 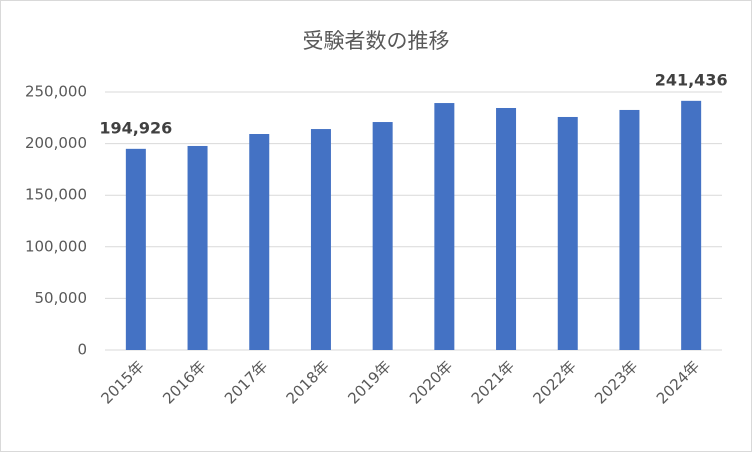 I want to click on chart-title: 受験者数の推移, so click(x=376, y=41).